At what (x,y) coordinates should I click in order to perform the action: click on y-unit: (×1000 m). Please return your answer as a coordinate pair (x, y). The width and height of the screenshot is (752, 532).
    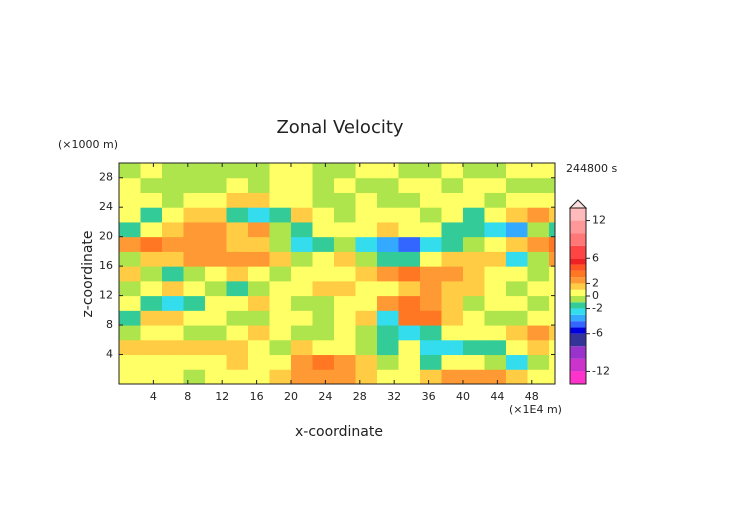
    Looking at the image, I should click on (88, 144).